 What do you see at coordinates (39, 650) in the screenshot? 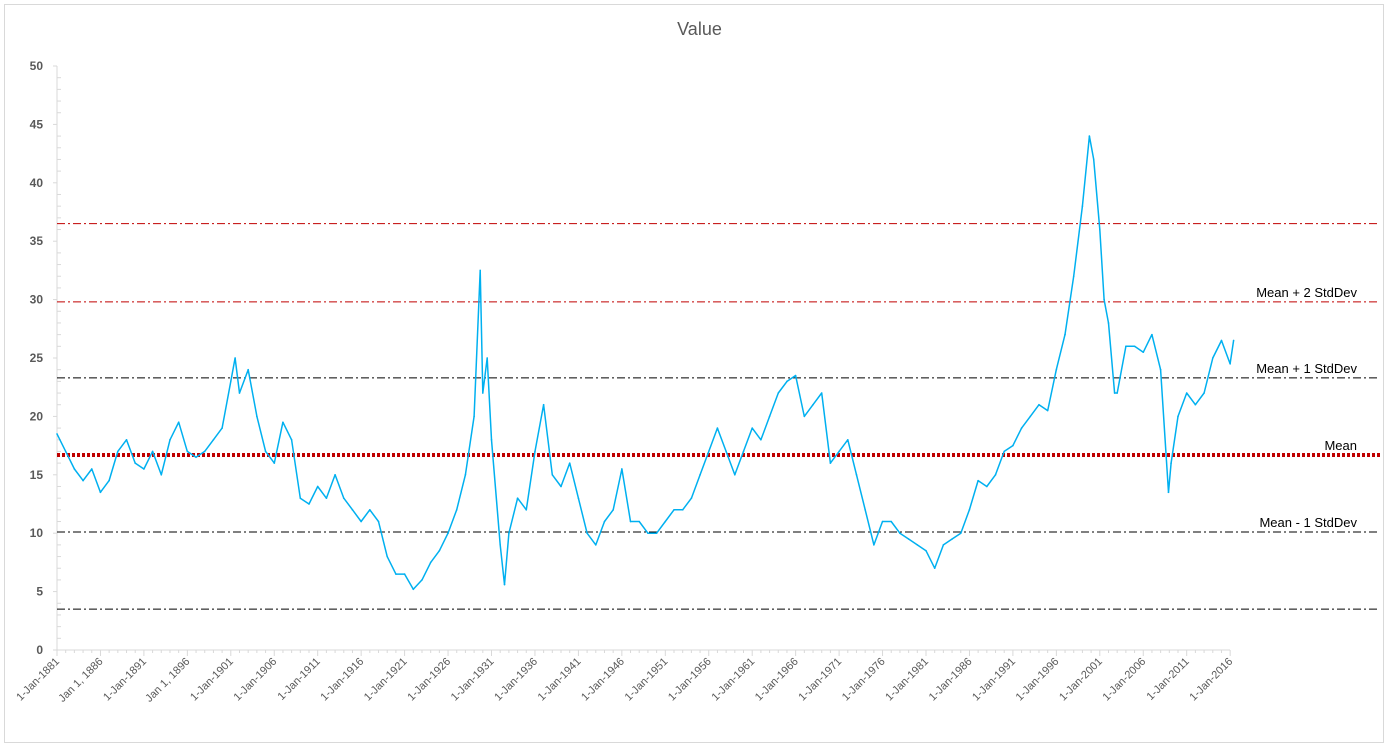
I see `y-tick-label: 0` at bounding box center [39, 650].